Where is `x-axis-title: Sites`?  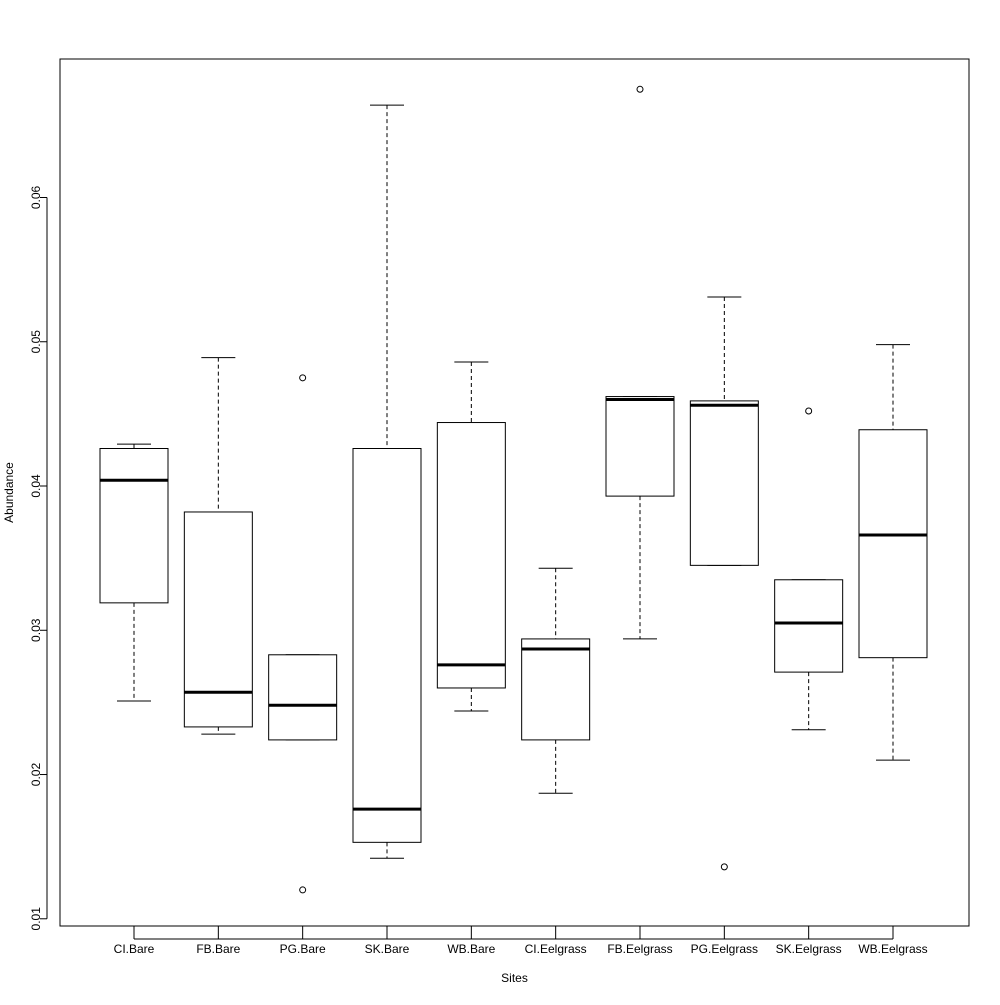
x-axis-title: Sites is located at coordinates (514, 978).